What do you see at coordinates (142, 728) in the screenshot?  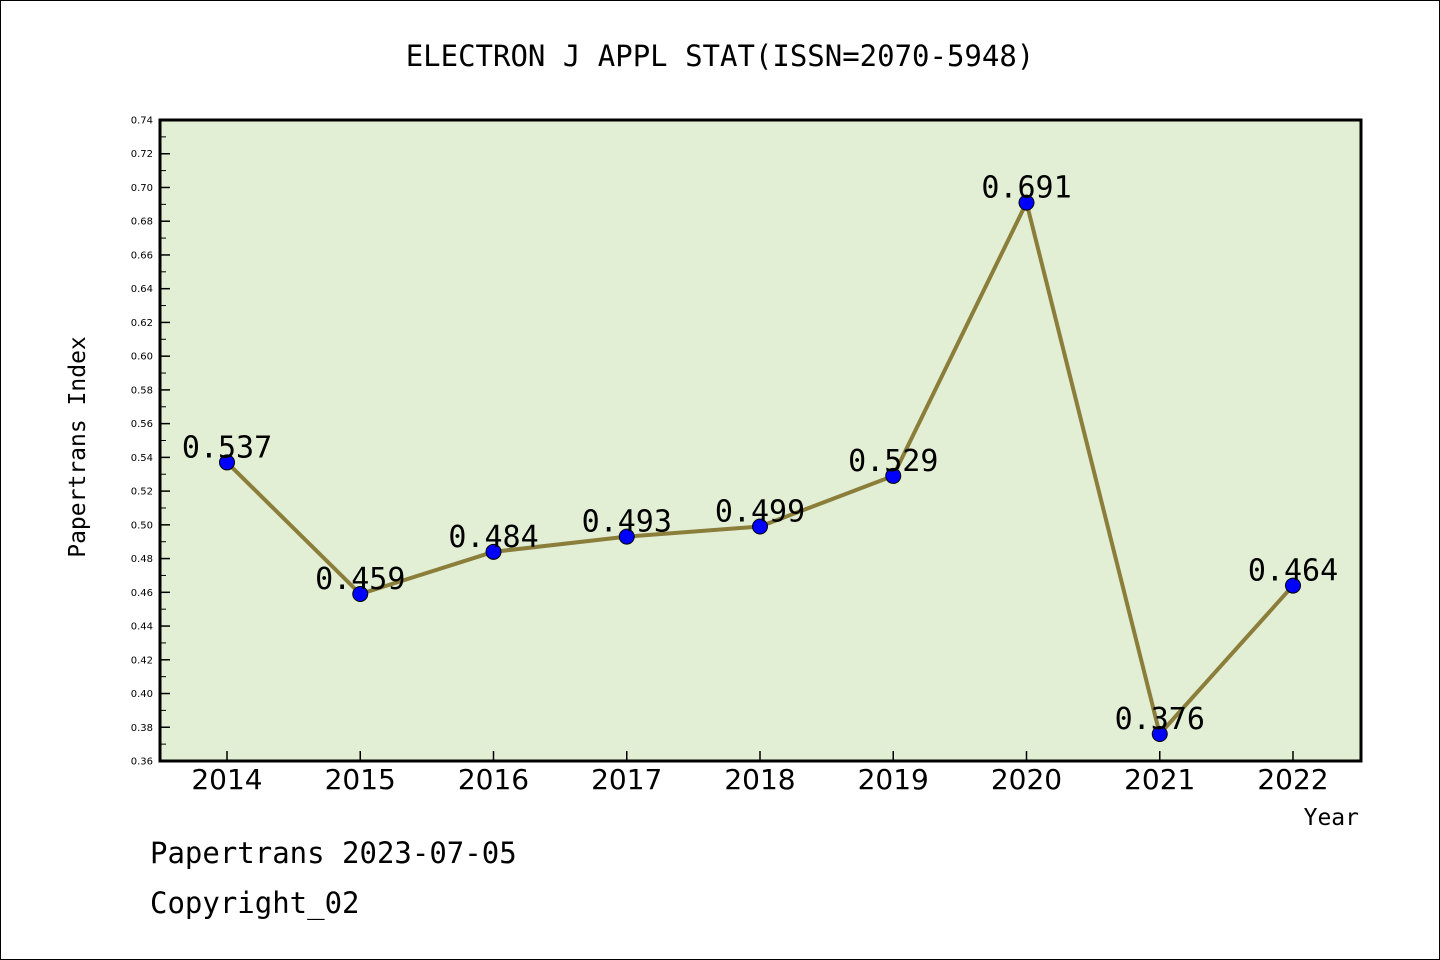 I see `y-tick-label: 0.38` at bounding box center [142, 728].